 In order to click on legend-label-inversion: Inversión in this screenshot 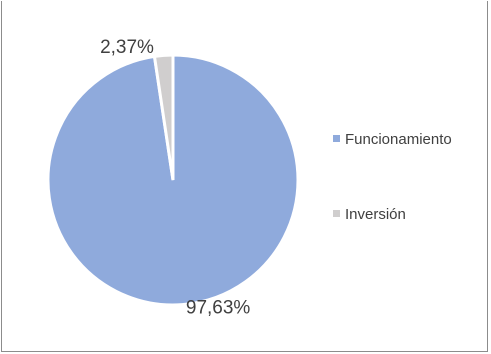, I will do `click(375, 214)`.